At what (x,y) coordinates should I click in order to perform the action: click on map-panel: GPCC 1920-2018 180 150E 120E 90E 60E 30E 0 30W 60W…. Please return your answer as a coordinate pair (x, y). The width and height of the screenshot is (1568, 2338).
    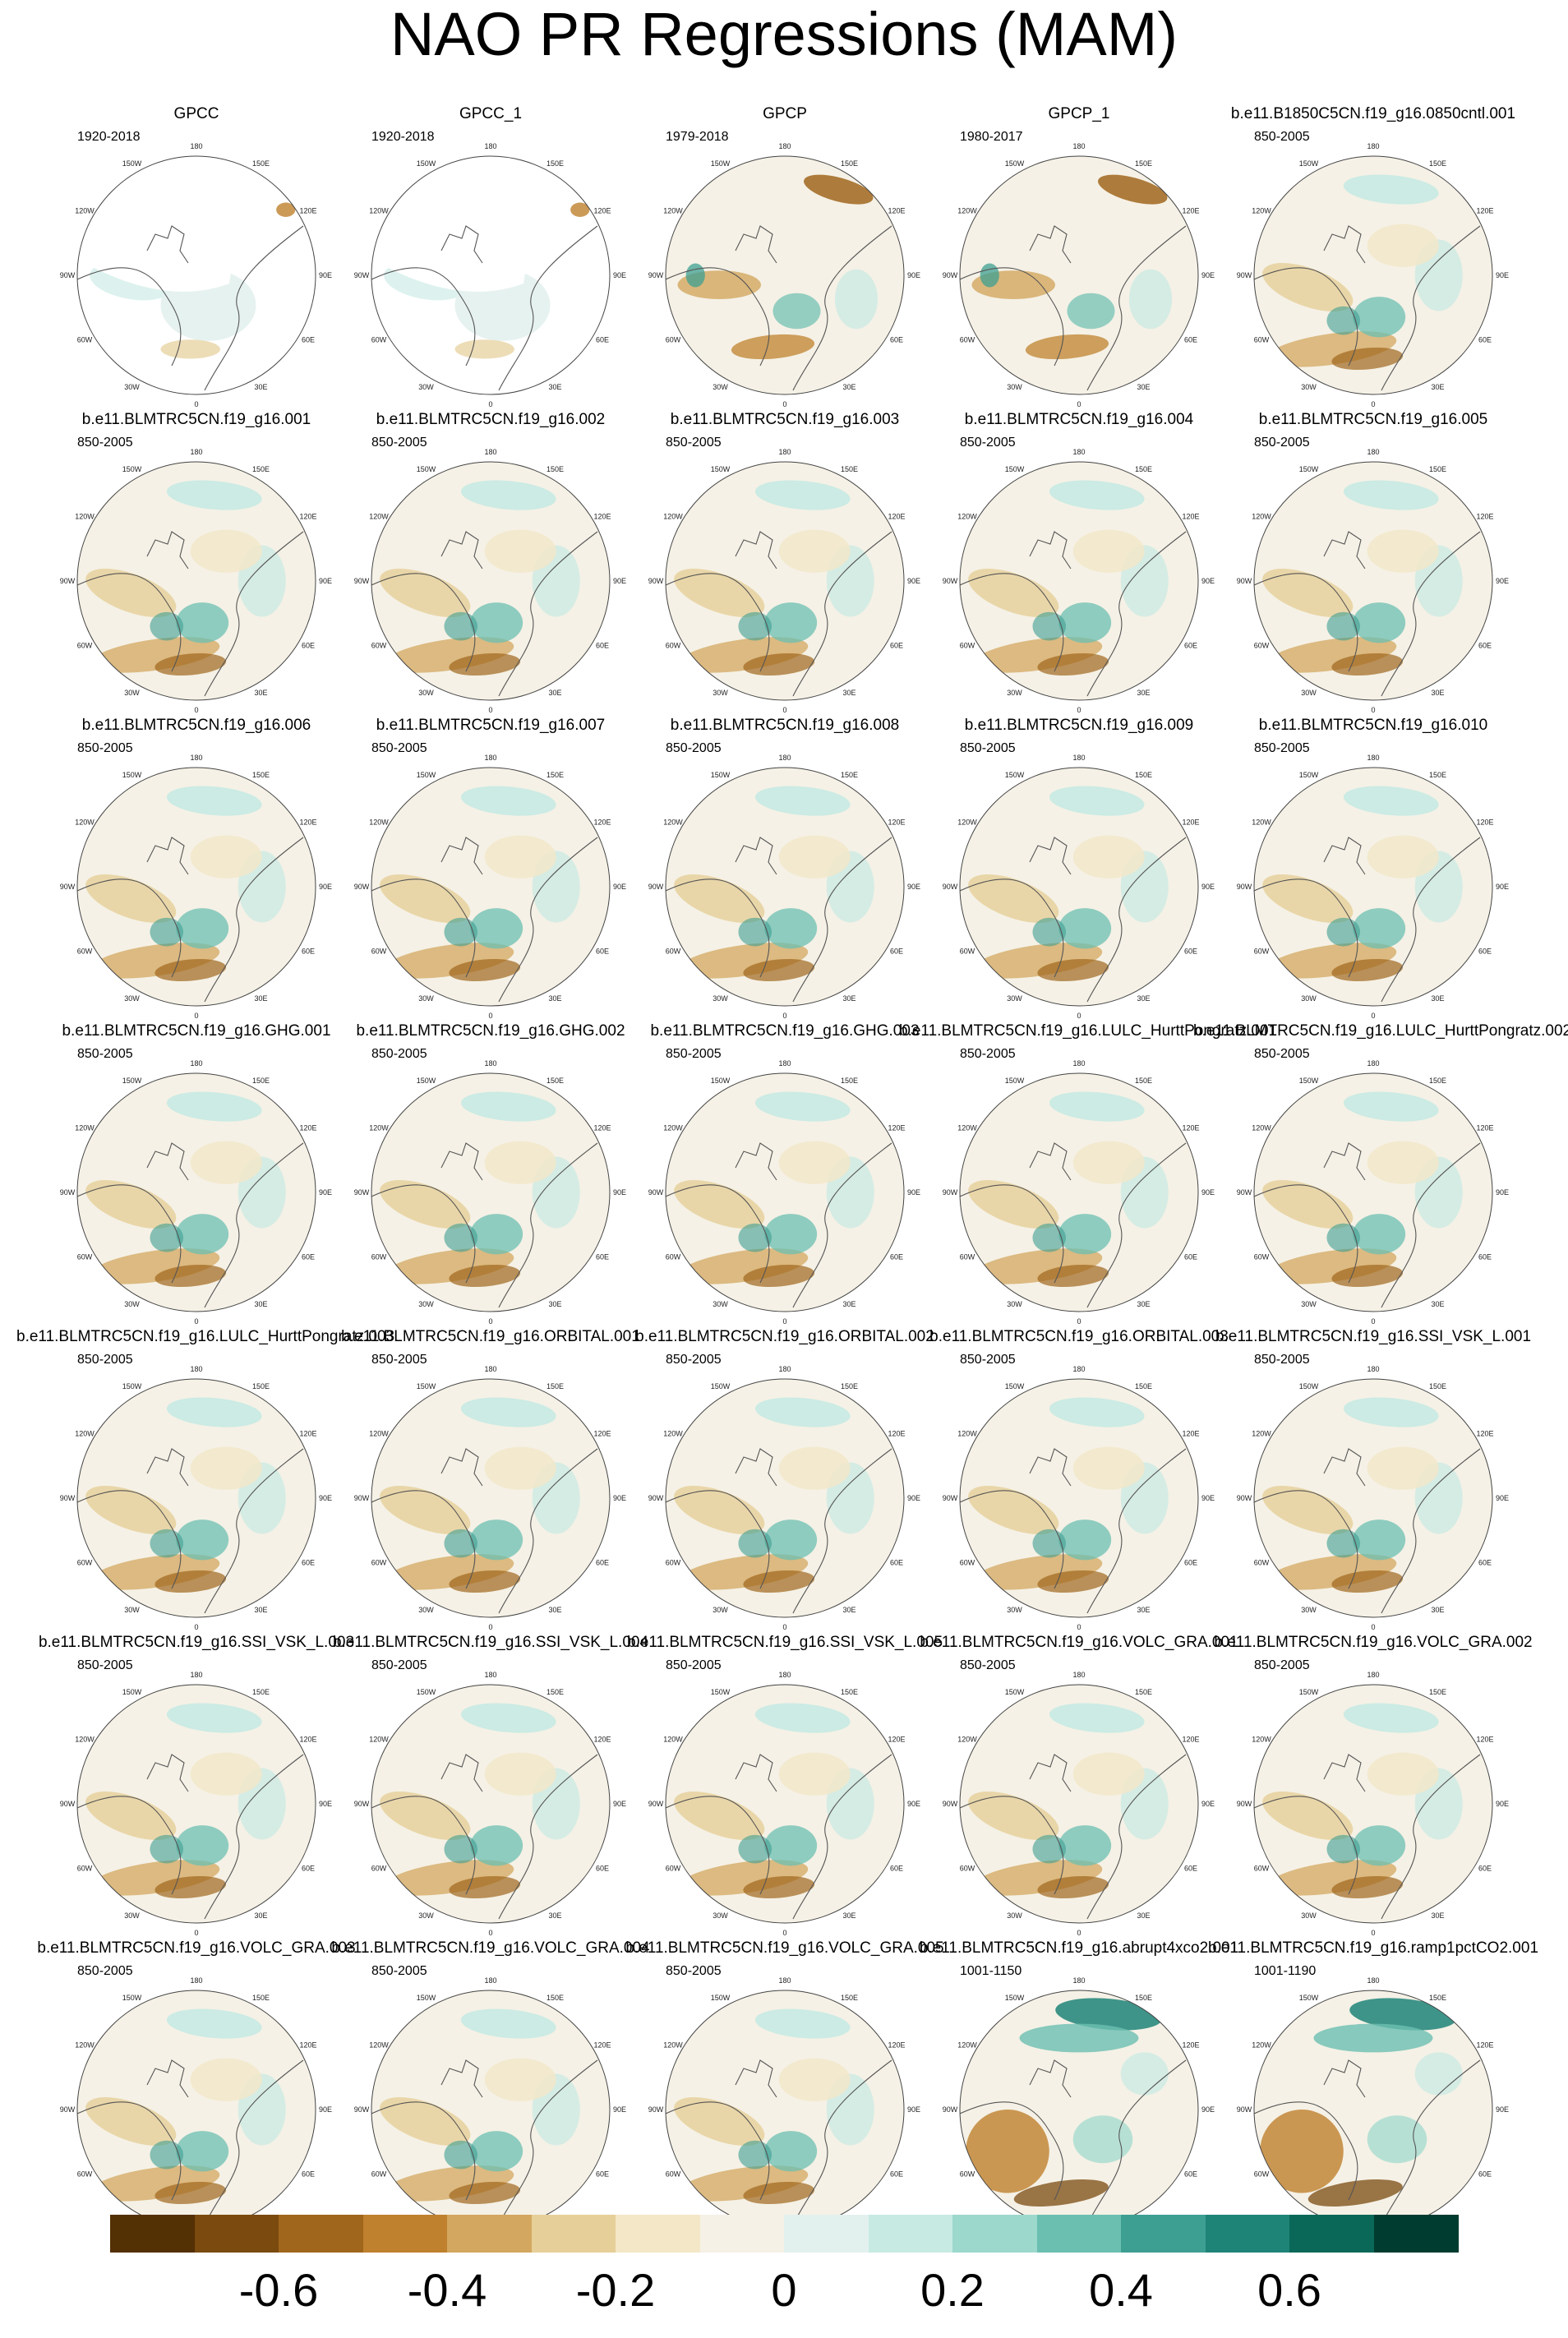
    Looking at the image, I should click on (196, 257).